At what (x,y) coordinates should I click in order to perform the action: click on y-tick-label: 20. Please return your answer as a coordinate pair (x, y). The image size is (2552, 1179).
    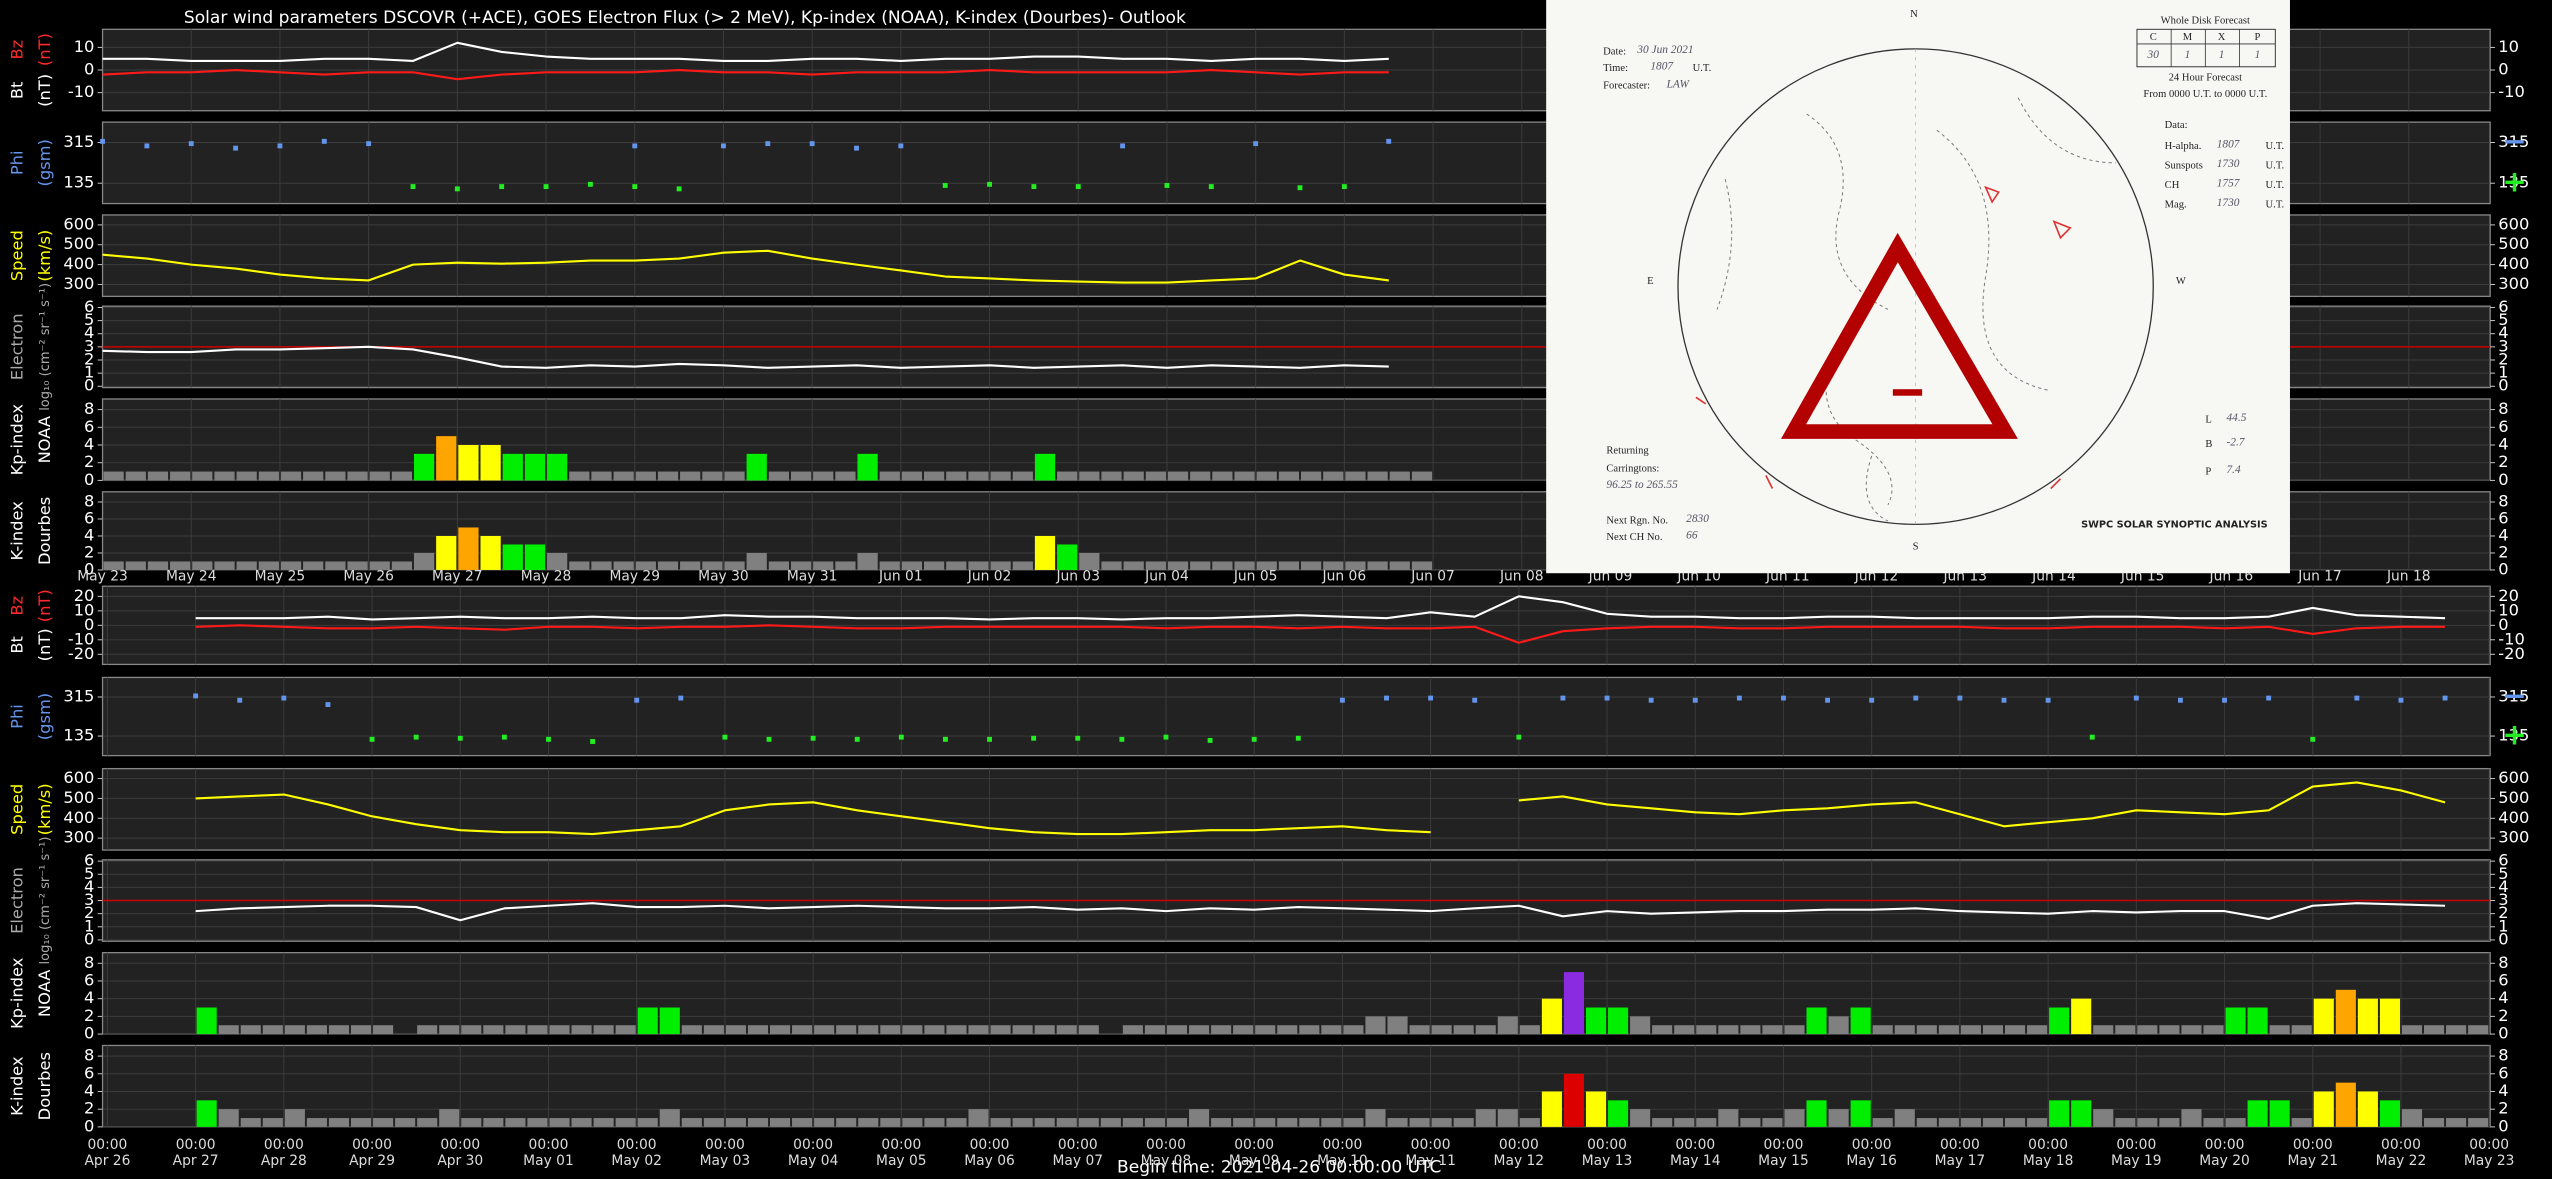
    Looking at the image, I should click on (84, 595).